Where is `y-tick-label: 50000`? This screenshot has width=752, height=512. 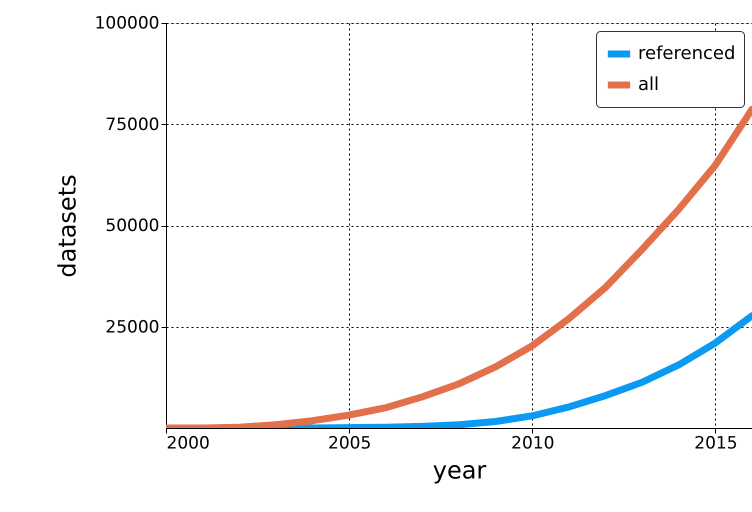 y-tick-label: 50000 is located at coordinates (132, 226).